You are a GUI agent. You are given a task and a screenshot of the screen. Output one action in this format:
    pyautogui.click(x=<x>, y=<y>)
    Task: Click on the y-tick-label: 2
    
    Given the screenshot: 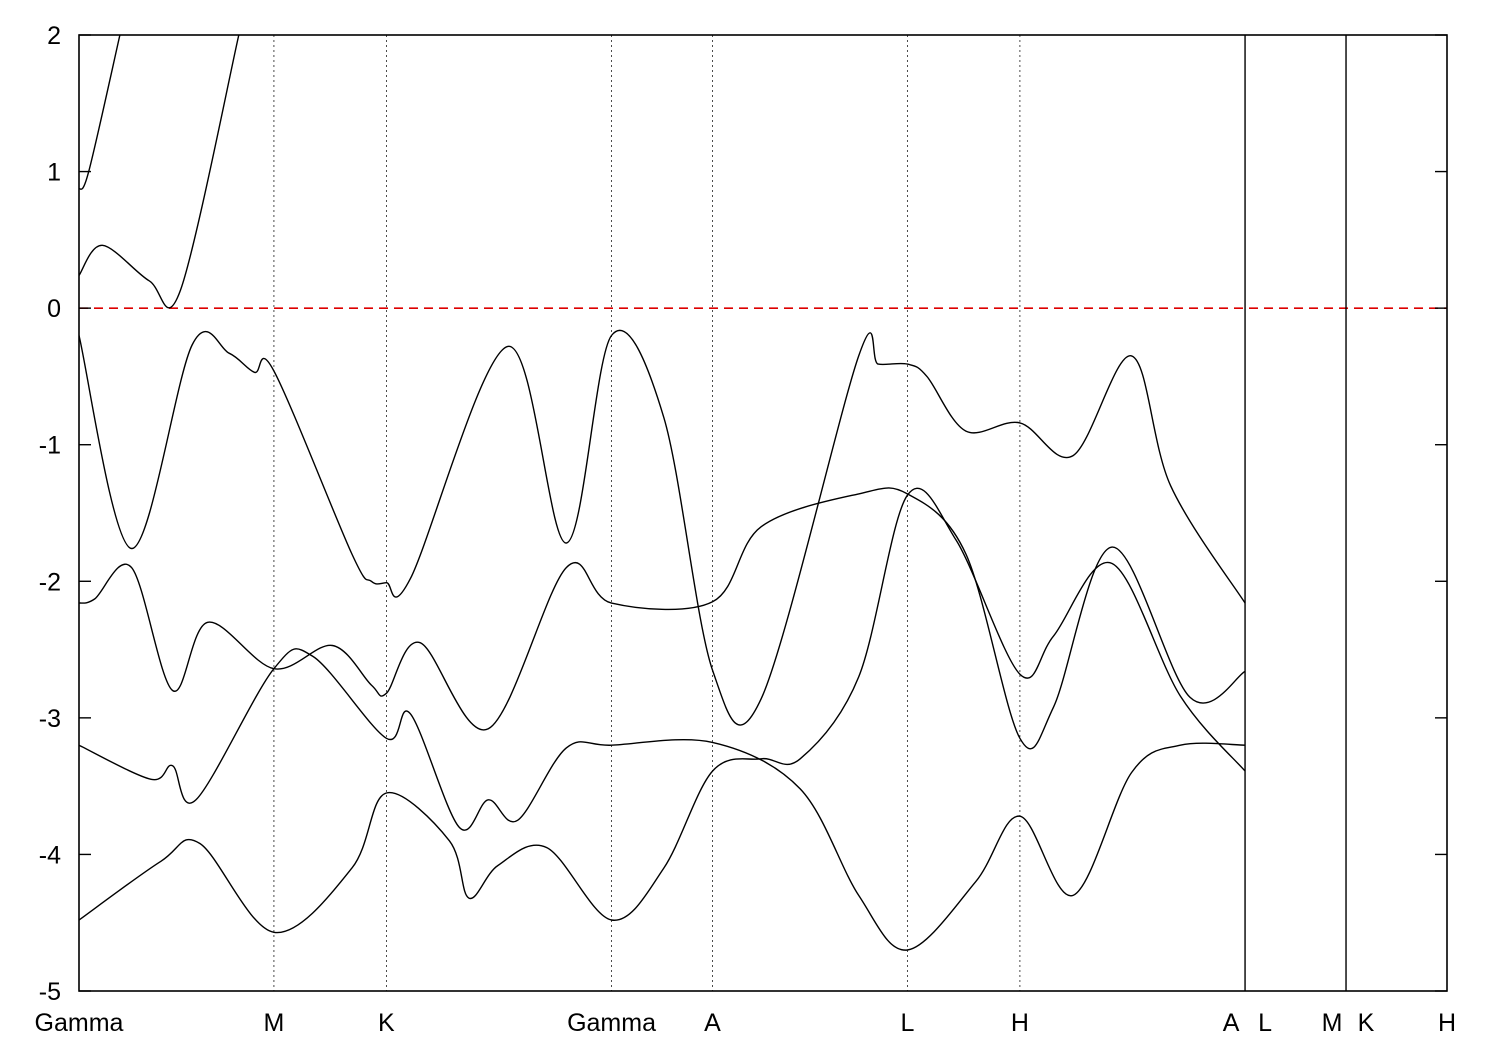 What is the action you would take?
    pyautogui.click(x=54, y=36)
    